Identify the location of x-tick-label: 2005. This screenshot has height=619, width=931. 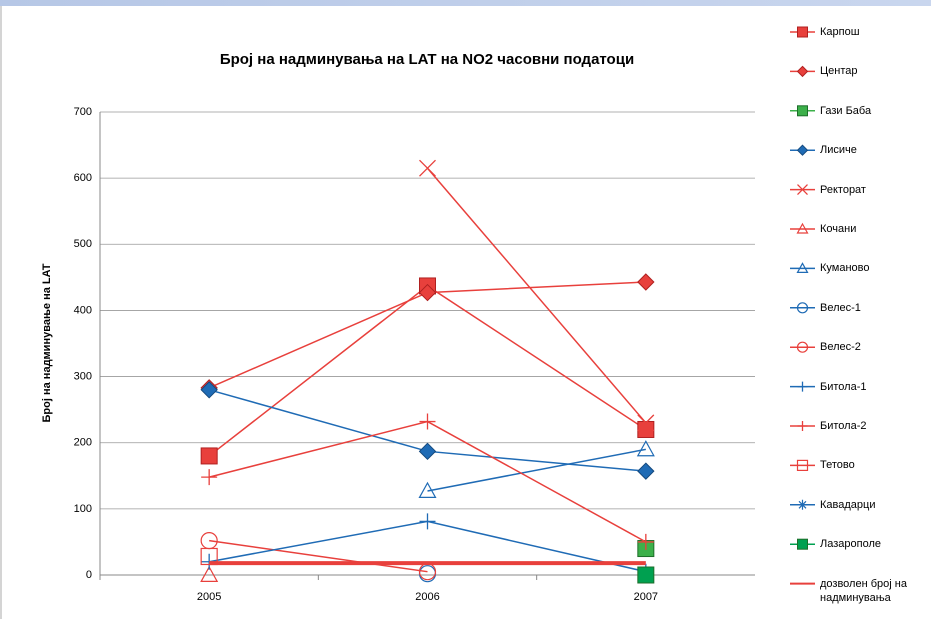
(209, 597).